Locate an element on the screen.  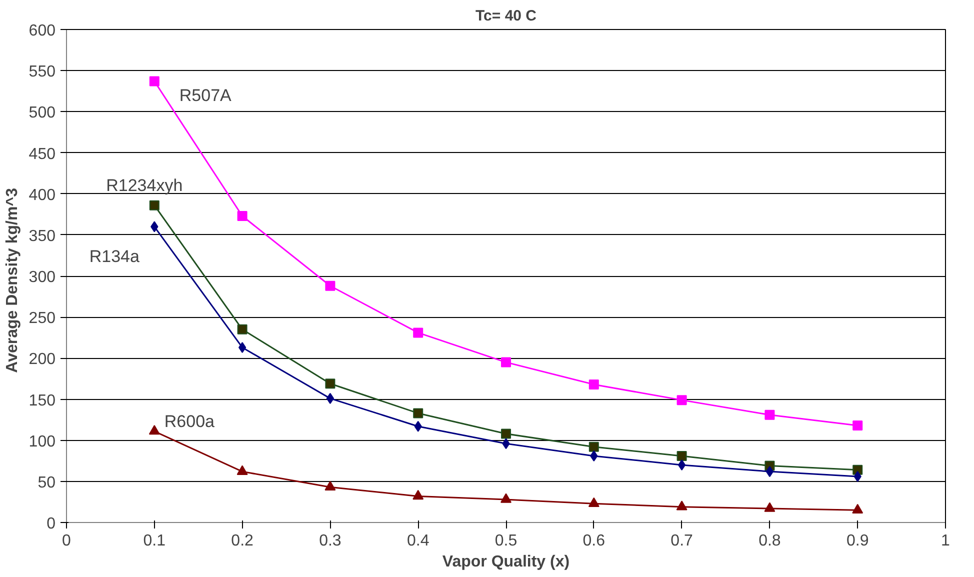
x-tick-label: 0.6 is located at coordinates (594, 541).